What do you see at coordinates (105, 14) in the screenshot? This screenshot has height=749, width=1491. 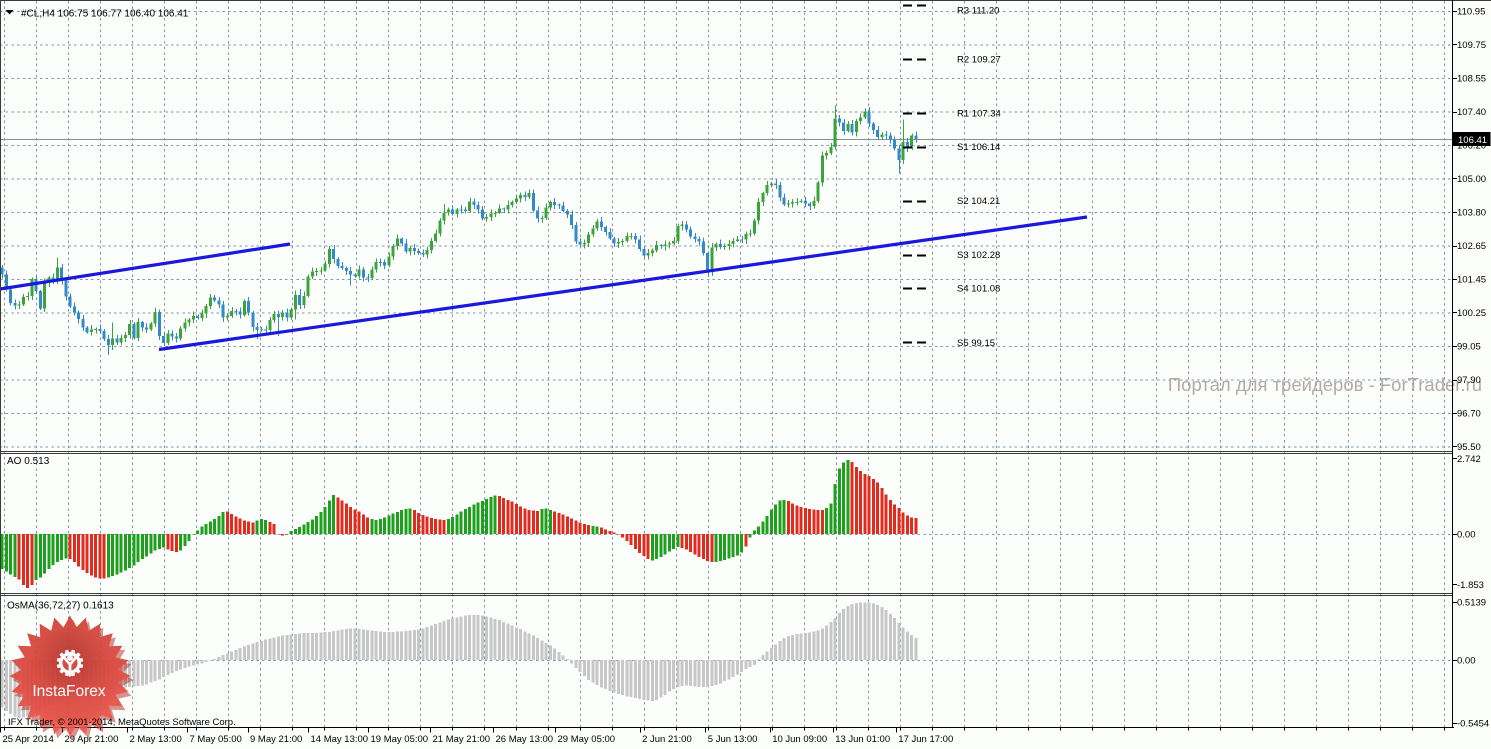 I see `svg-text:#CL,H4 106.75 106.77 106.40 1: #CL,H4 106.75 106.77 106.40 106.41` at bounding box center [105, 14].